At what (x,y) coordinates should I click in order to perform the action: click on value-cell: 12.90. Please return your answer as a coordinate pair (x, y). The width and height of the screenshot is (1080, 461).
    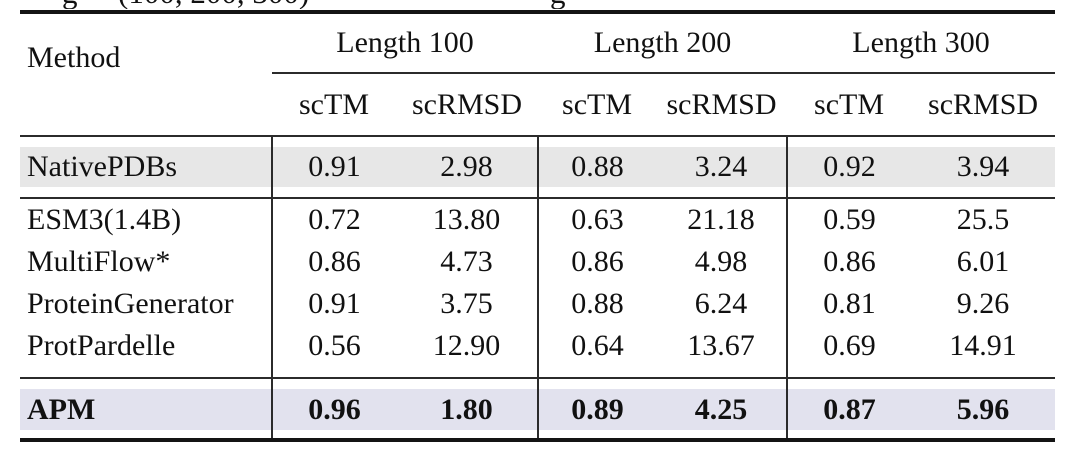
    Looking at the image, I should click on (466, 345).